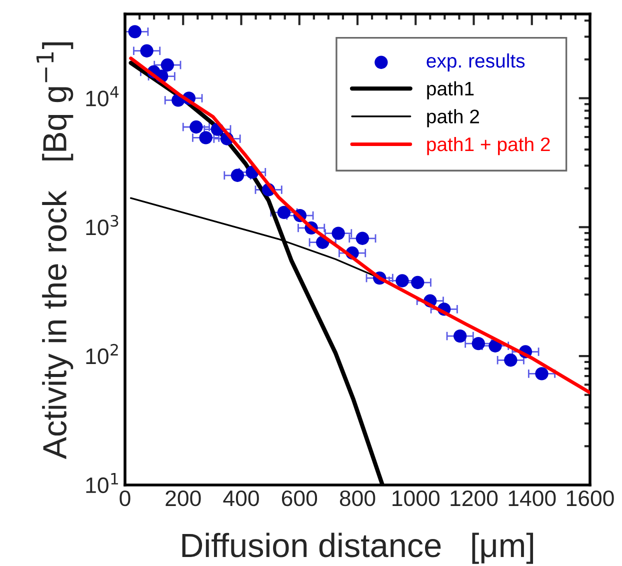 The image size is (622, 566). What do you see at coordinates (102, 225) in the screenshot?
I see `y-tick-label: 10$^{3}$` at bounding box center [102, 225].